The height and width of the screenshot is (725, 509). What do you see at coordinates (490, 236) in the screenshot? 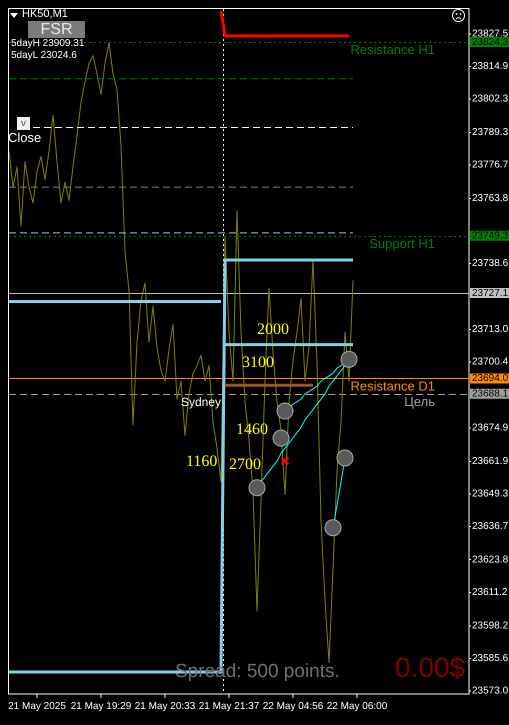
I see `text: 23749.3` at bounding box center [490, 236].